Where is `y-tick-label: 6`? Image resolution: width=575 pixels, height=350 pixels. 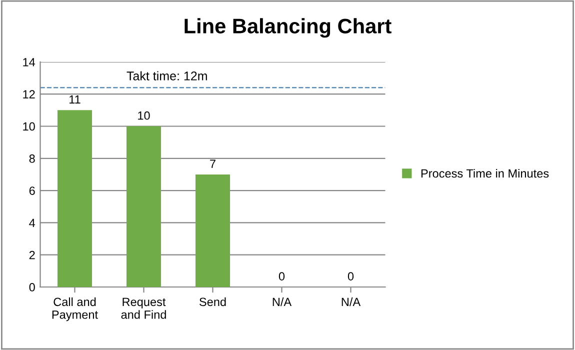 y-tick-label: 6 is located at coordinates (32, 190).